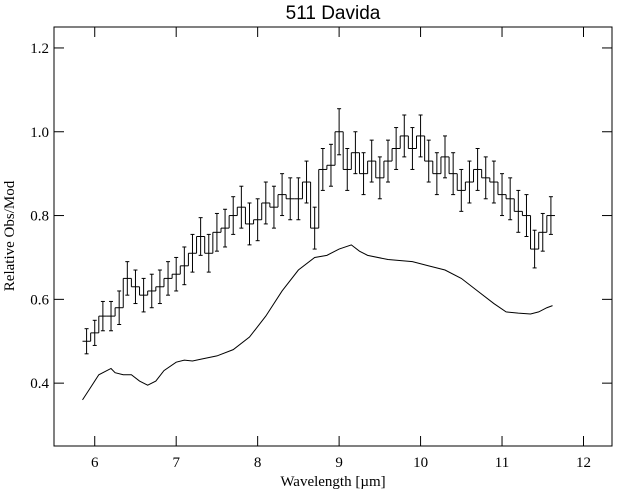 The image size is (624, 492). What do you see at coordinates (39, 300) in the screenshot?
I see `y-tick-label: 0.6` at bounding box center [39, 300].